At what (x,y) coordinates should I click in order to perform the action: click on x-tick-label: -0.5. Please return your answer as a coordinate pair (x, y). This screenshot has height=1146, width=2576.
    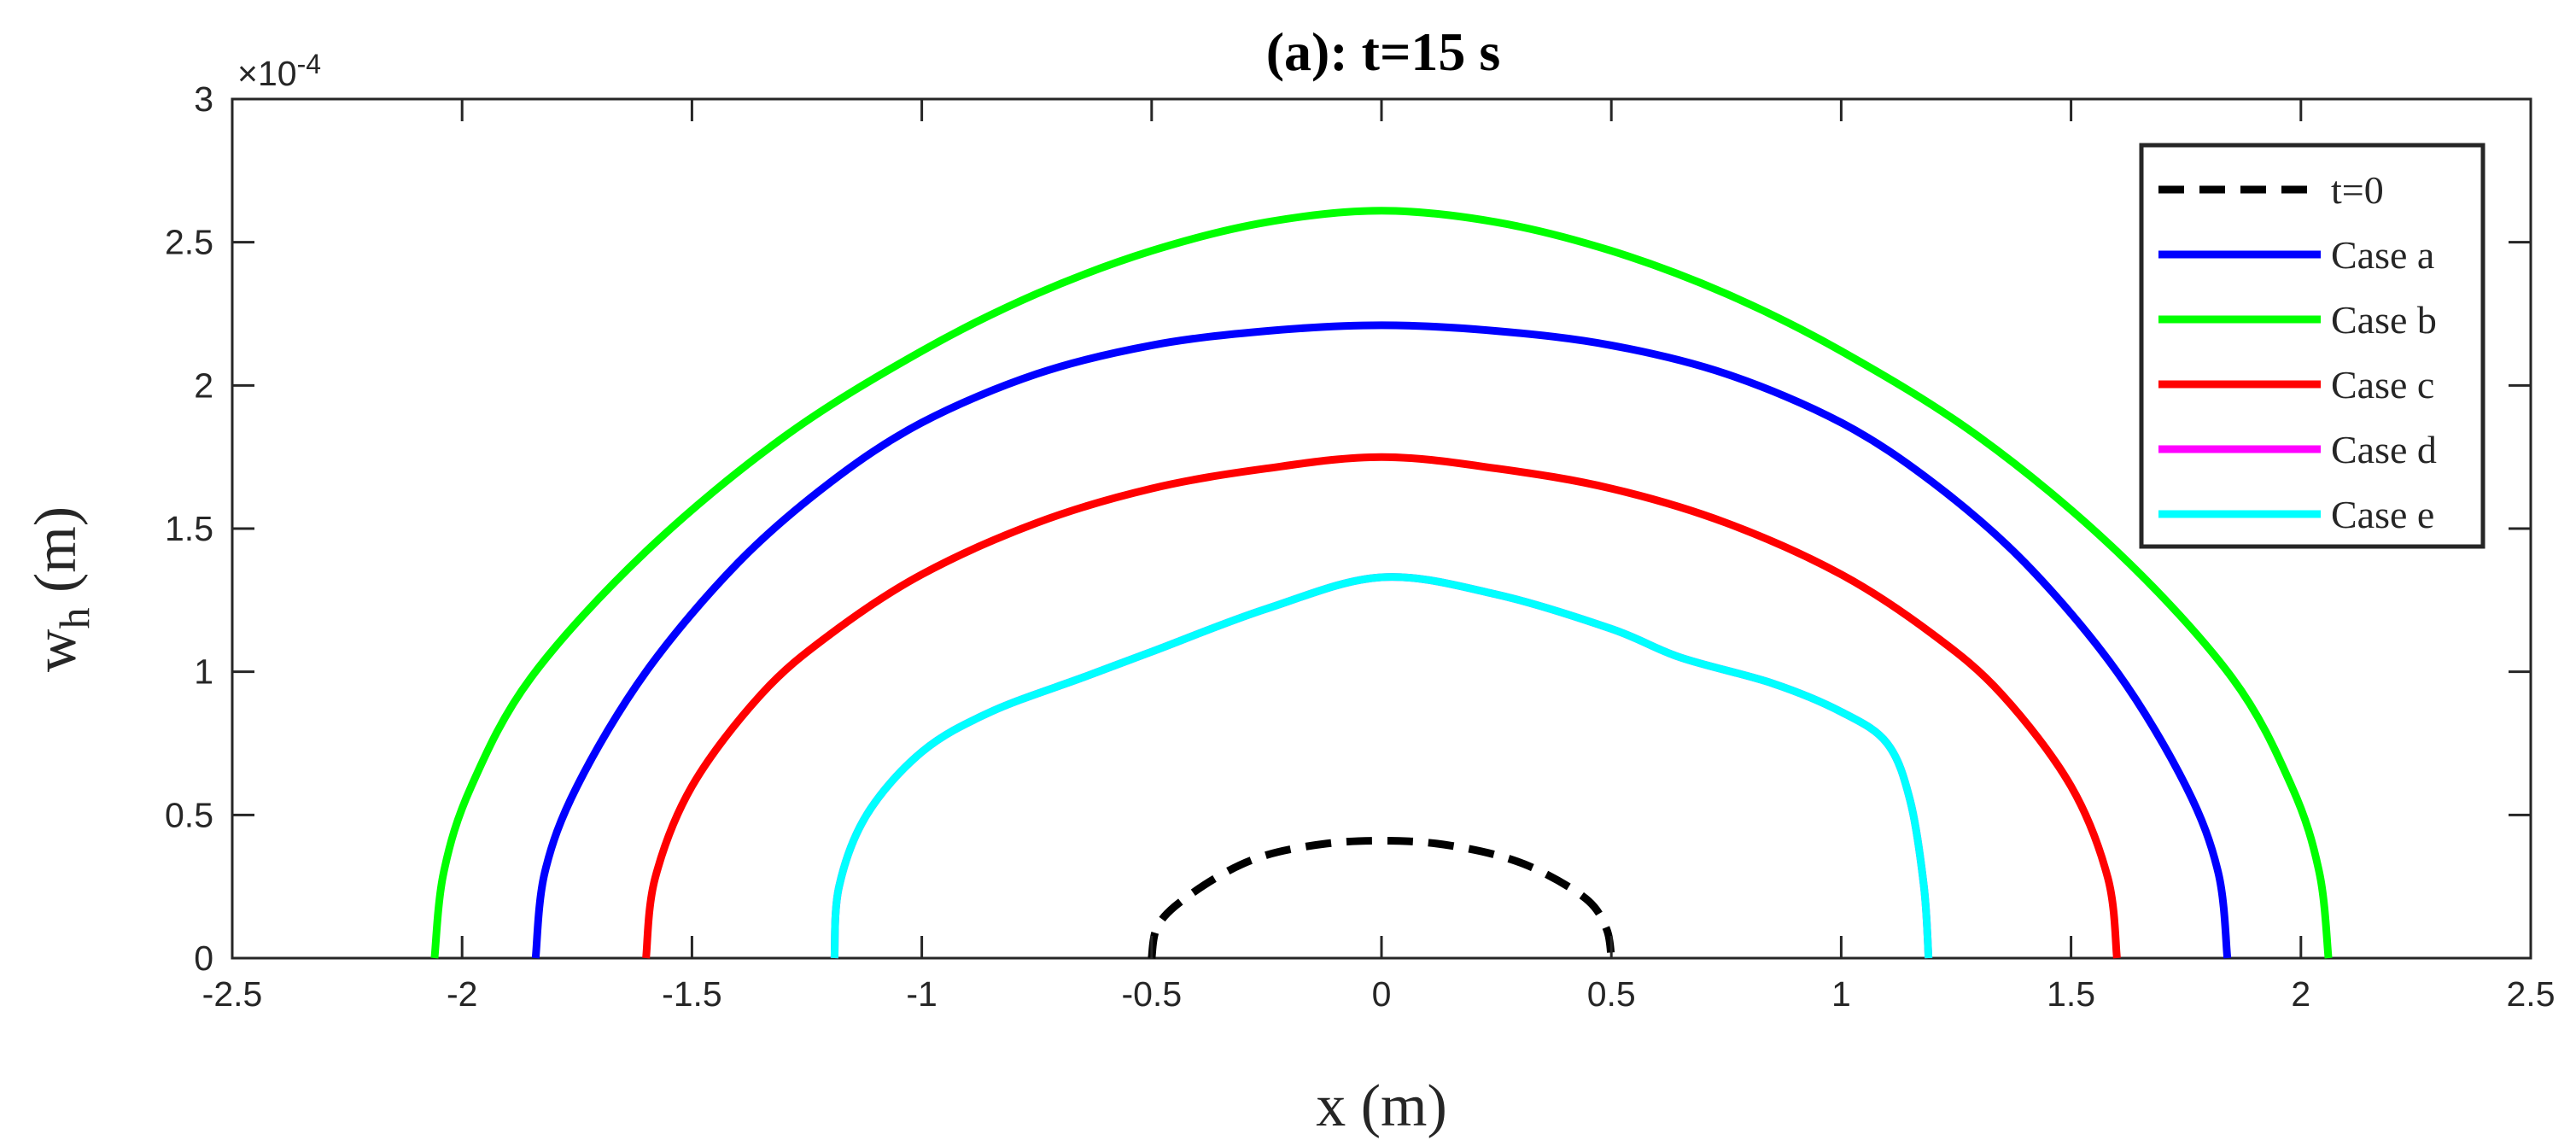
    Looking at the image, I should click on (1151, 994).